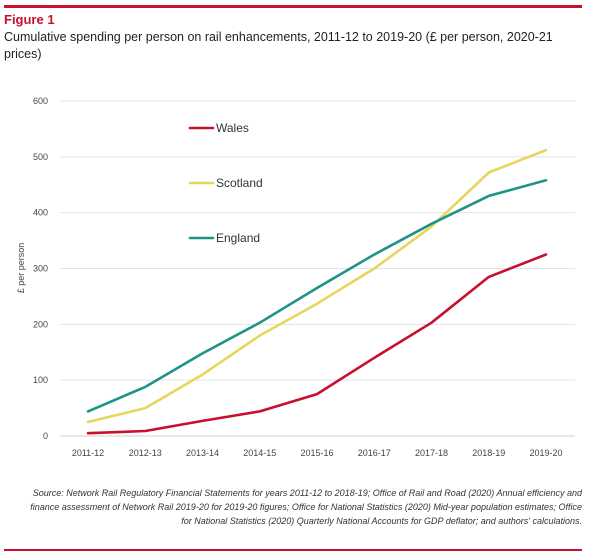 The height and width of the screenshot is (557, 589). I want to click on bottom-rule, so click(293, 550).